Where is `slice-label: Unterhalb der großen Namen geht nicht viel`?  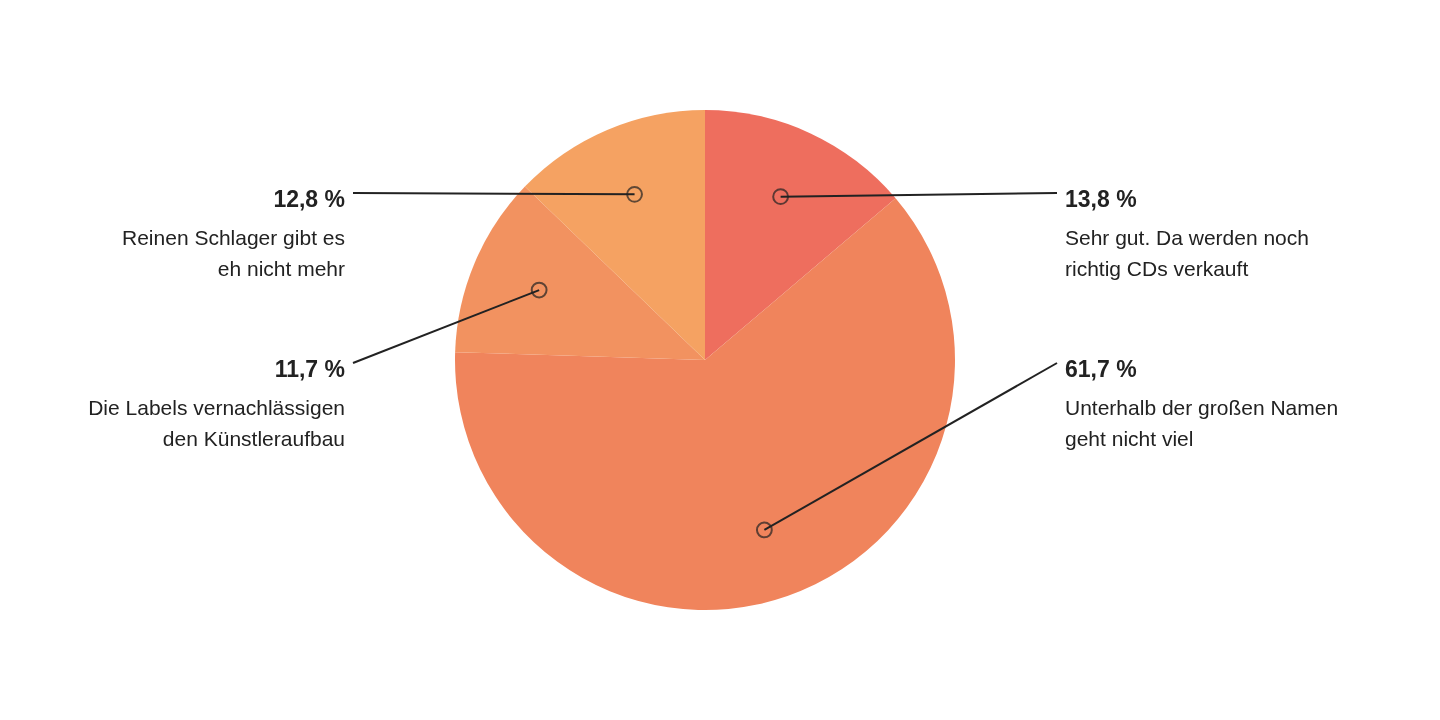 slice-label: Unterhalb der großen Namen geht nicht viel is located at coordinates (1202, 423).